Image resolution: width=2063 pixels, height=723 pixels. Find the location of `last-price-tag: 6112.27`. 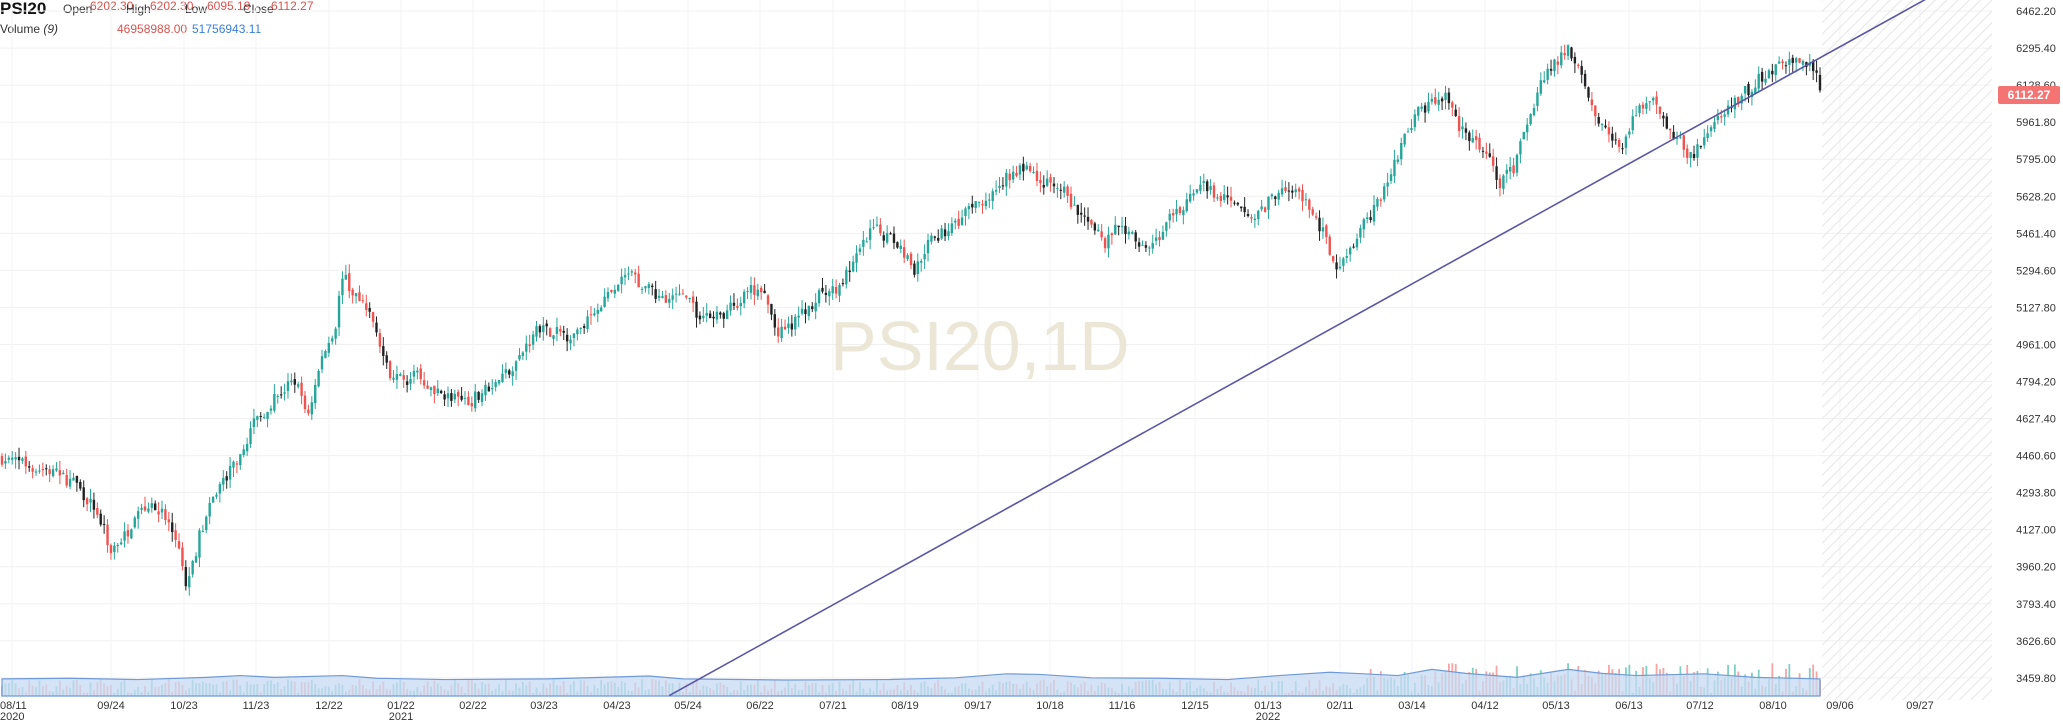

last-price-tag: 6112.27 is located at coordinates (2029, 95).